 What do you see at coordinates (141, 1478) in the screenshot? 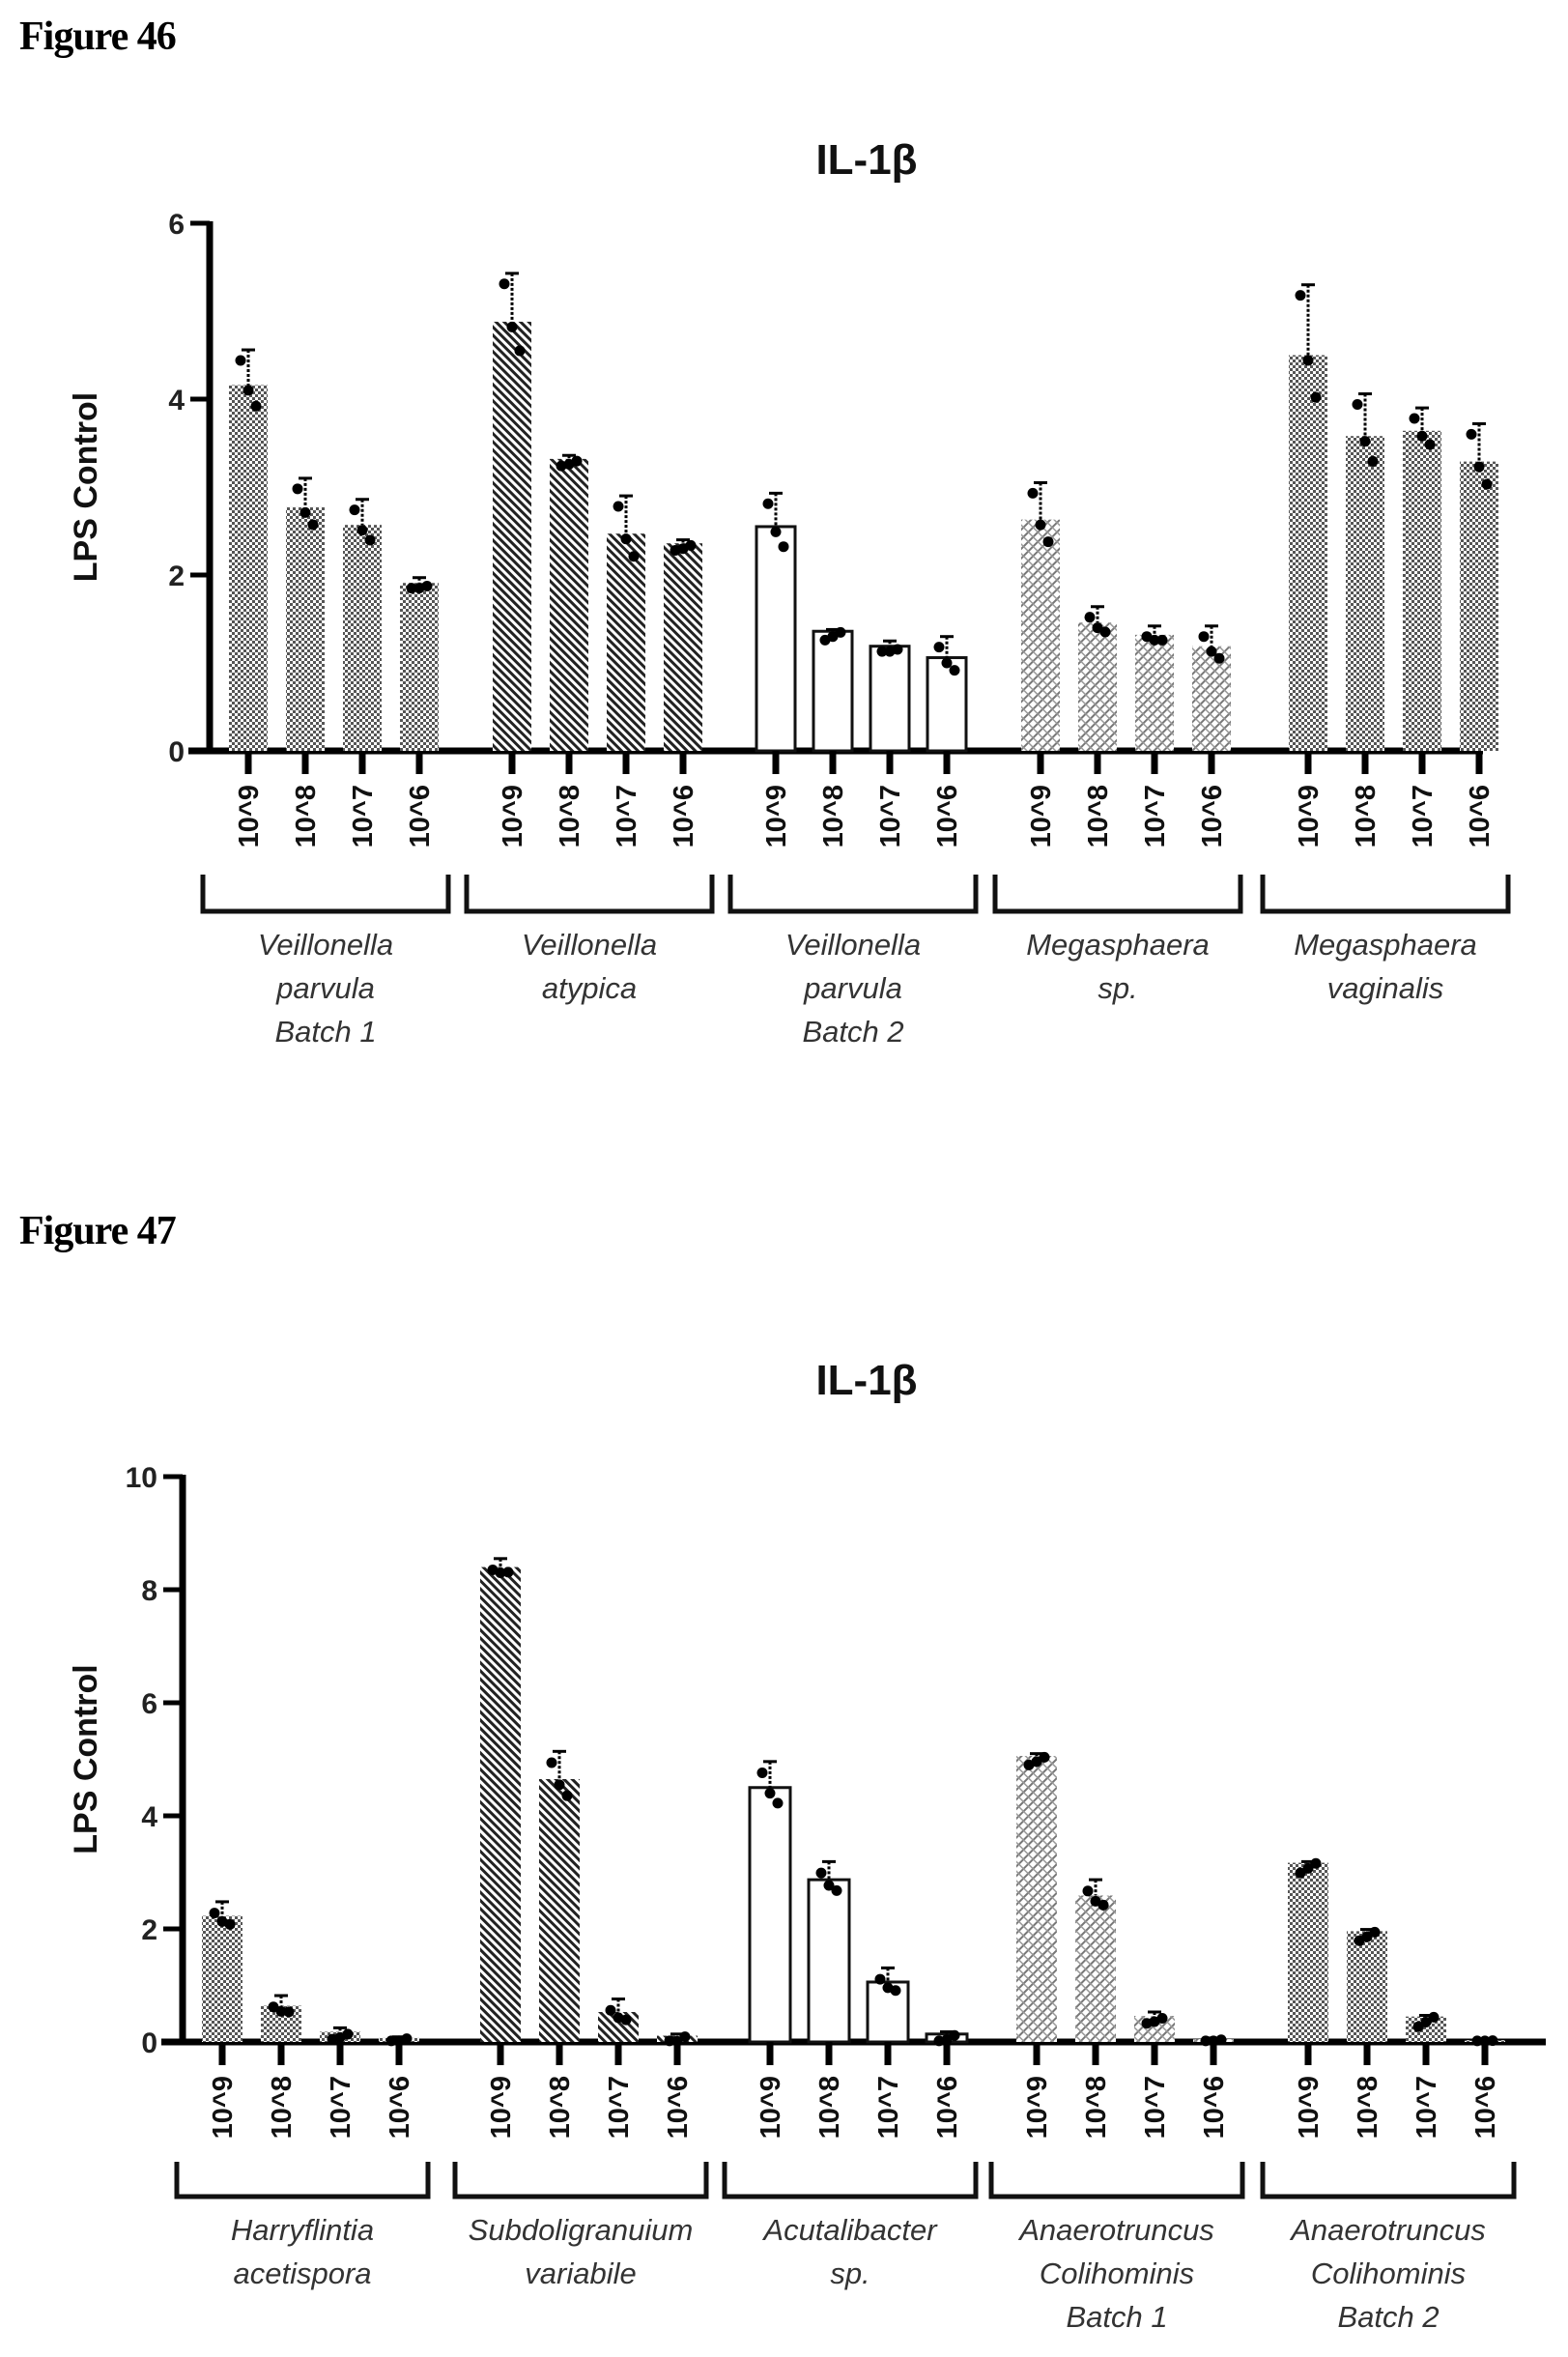
I see `y-tick-label: 10` at bounding box center [141, 1478].